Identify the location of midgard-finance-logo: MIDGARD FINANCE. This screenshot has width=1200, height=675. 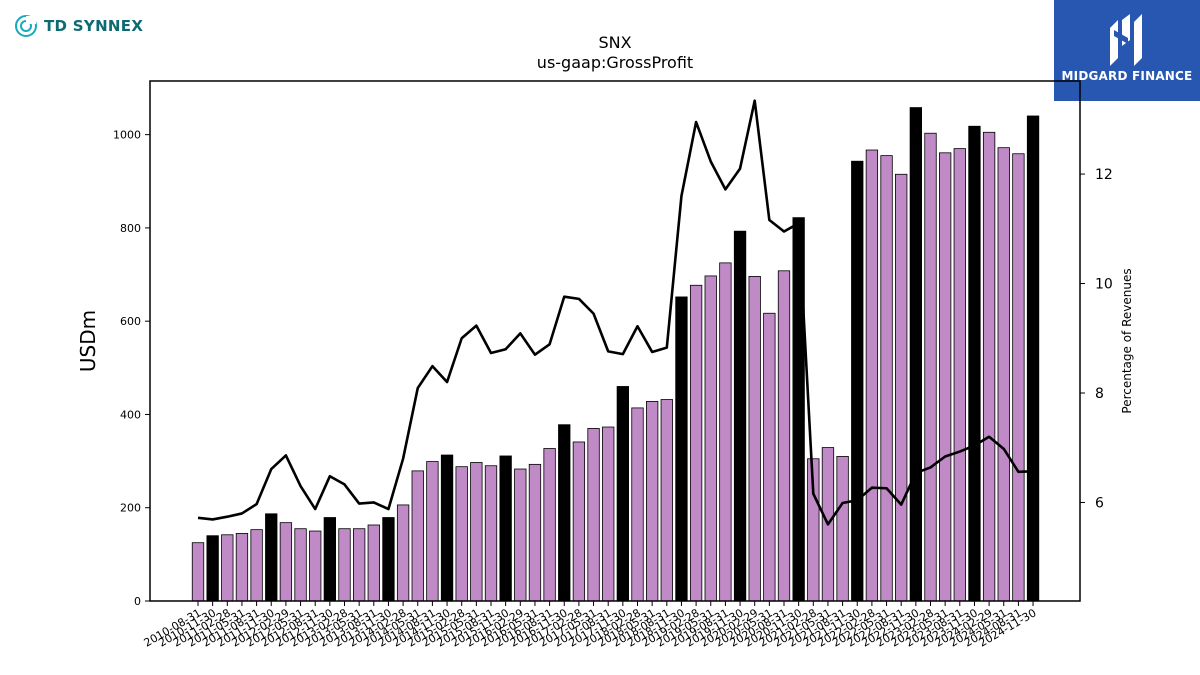
(1127, 50).